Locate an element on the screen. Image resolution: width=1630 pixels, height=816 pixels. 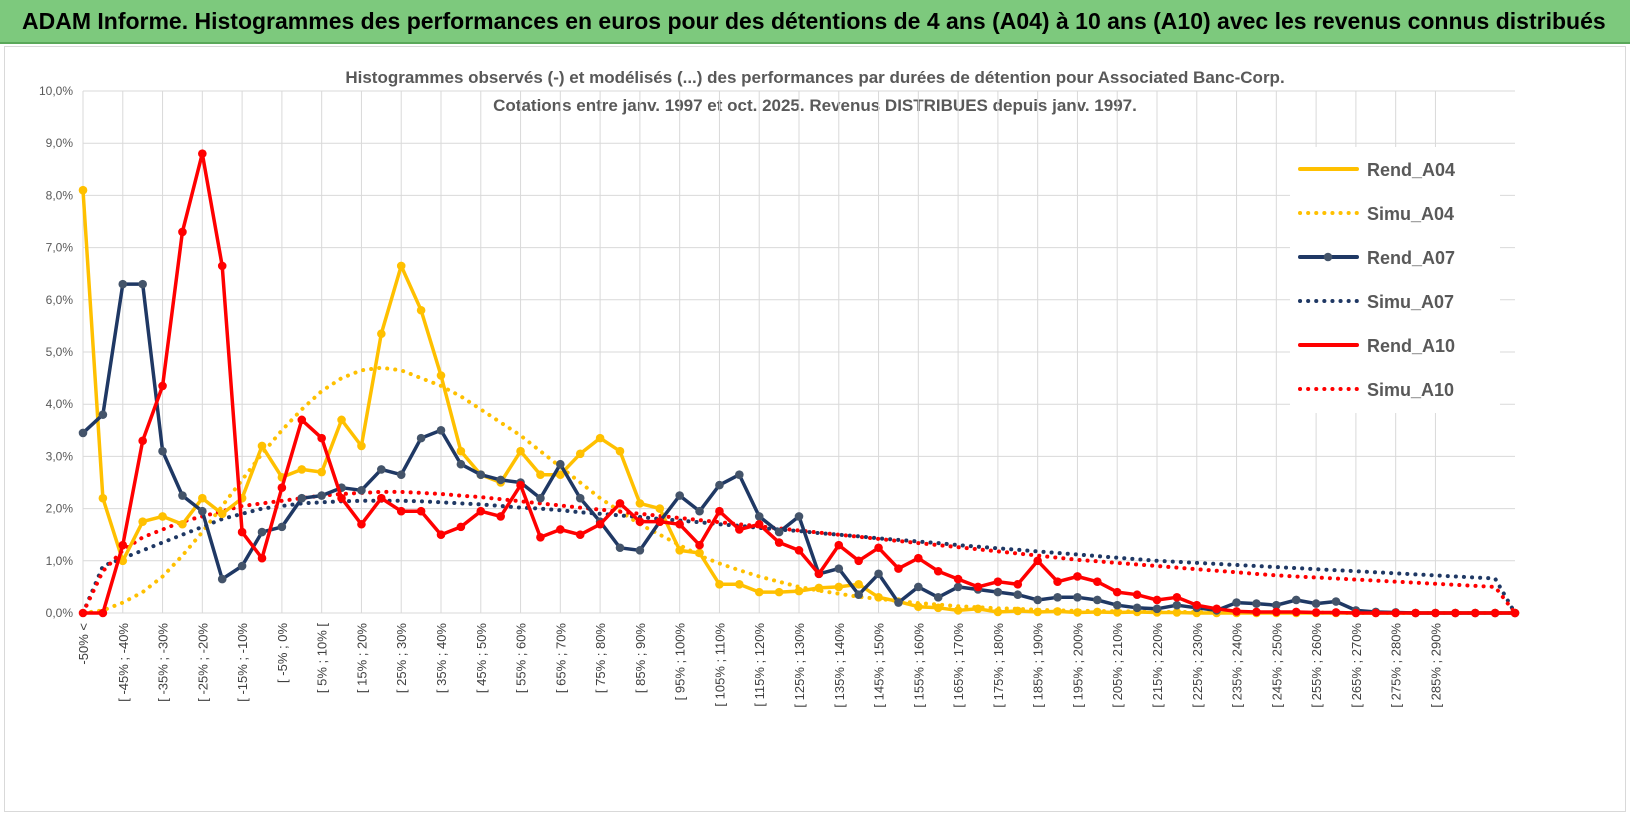
x-tick-label: [ 35% ; 40% is located at coordinates (441, 658).